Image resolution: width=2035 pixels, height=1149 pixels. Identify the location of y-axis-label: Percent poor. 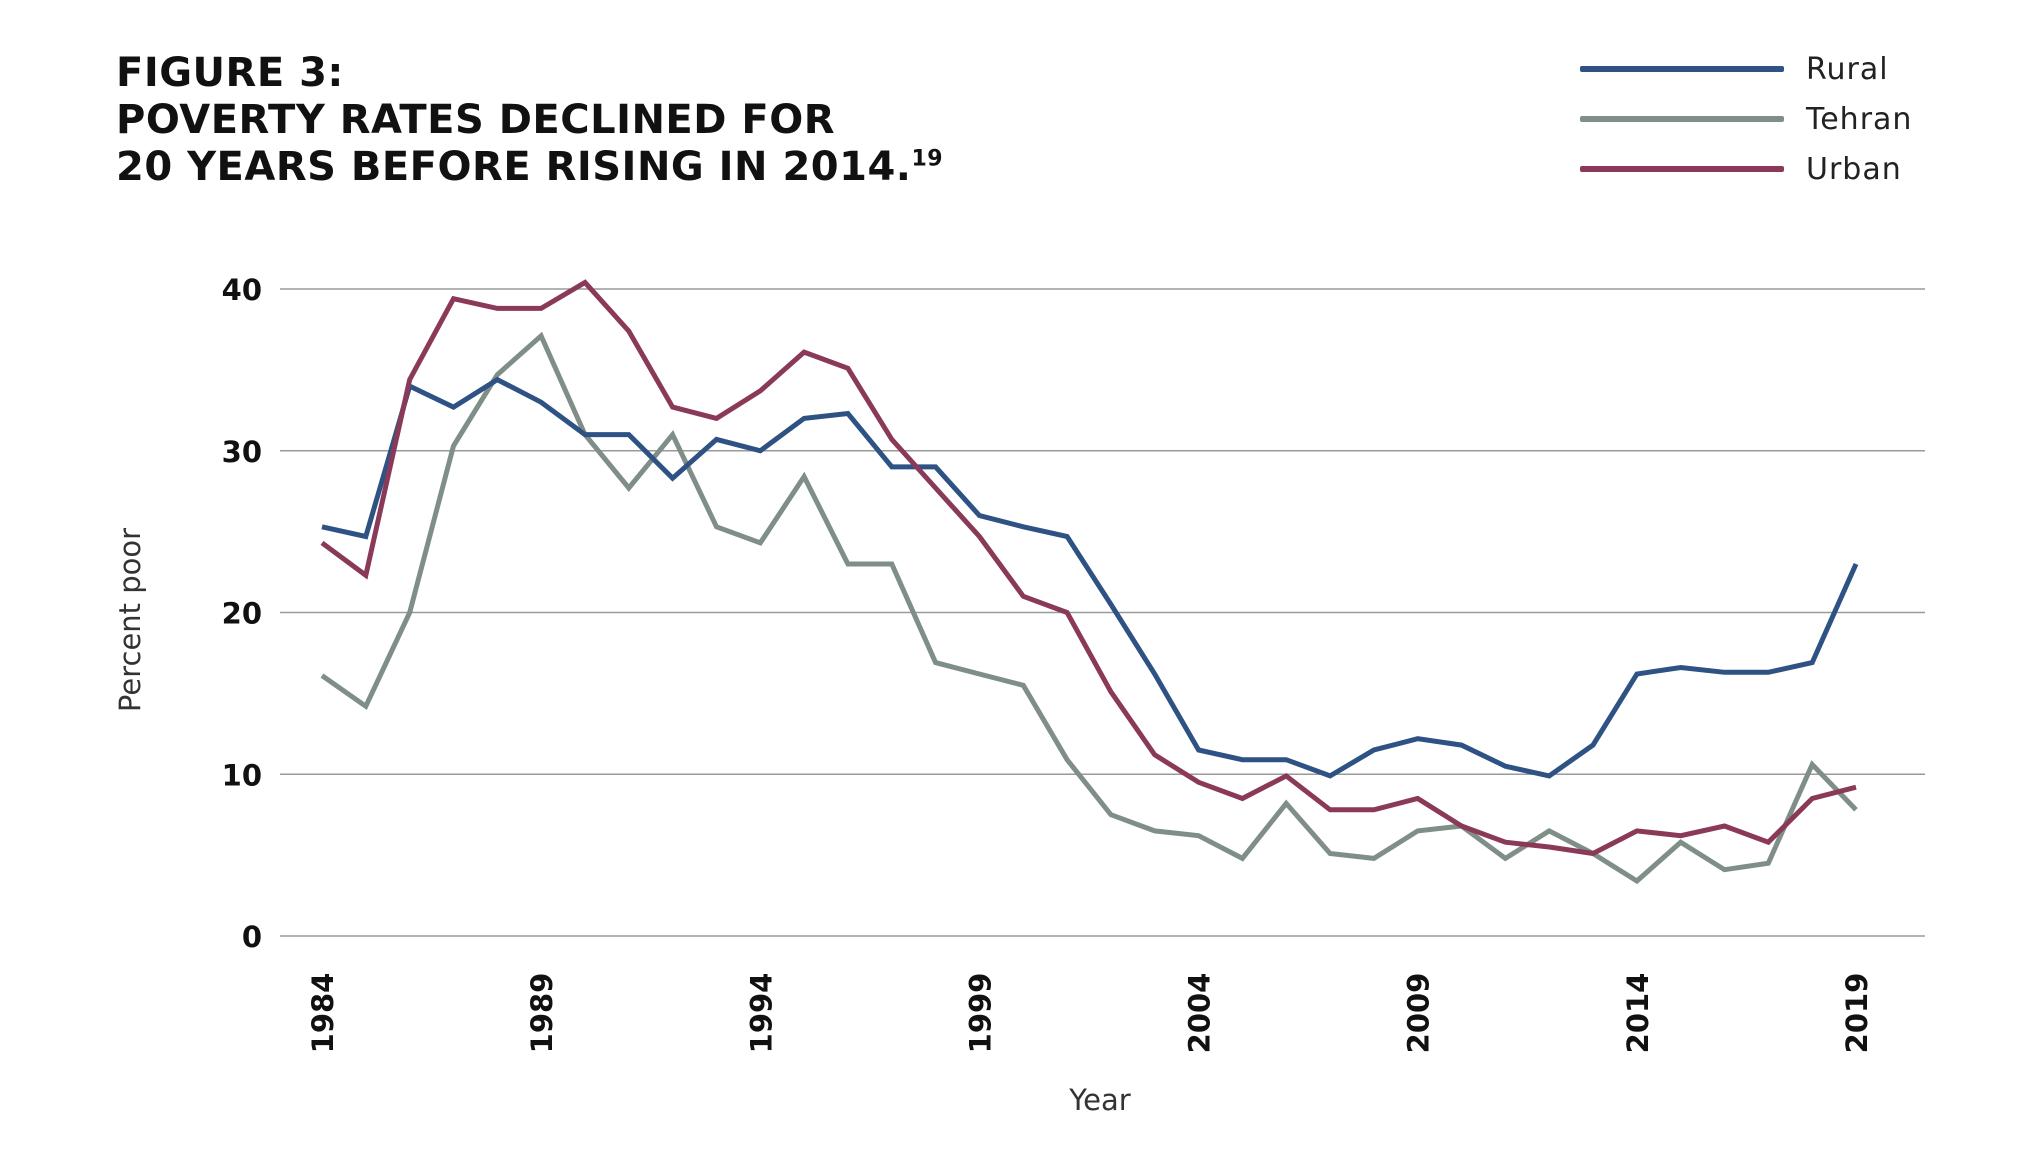
(130, 620).